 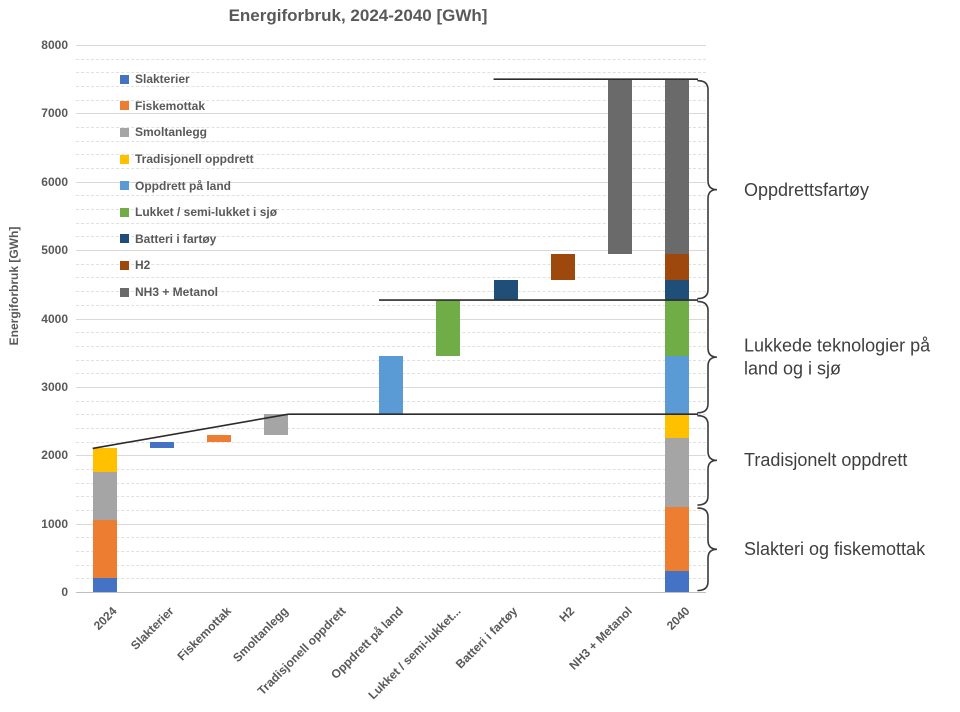 What do you see at coordinates (198, 265) in the screenshot?
I see `legend-item: H2` at bounding box center [198, 265].